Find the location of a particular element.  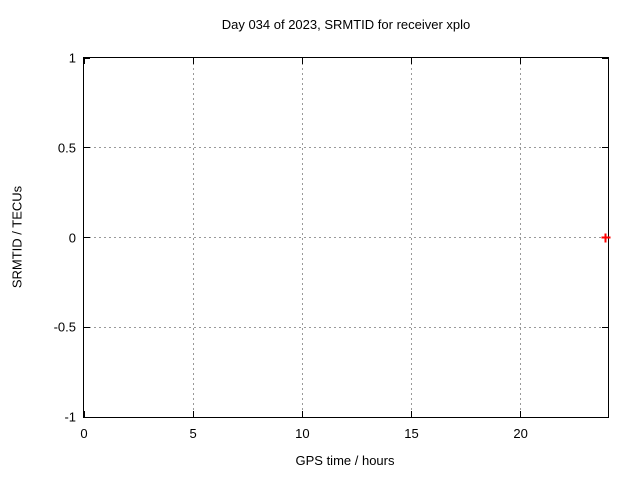

y-tick-label: -1 is located at coordinates (70, 417).